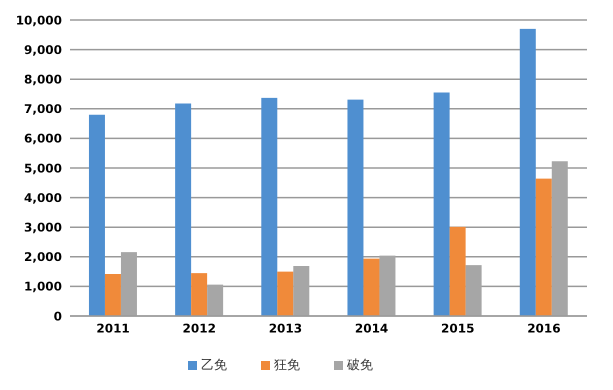 The height and width of the screenshot is (390, 613). Describe the element at coordinates (43, 168) in the screenshot. I see `y-tick-label: 5,000` at that location.